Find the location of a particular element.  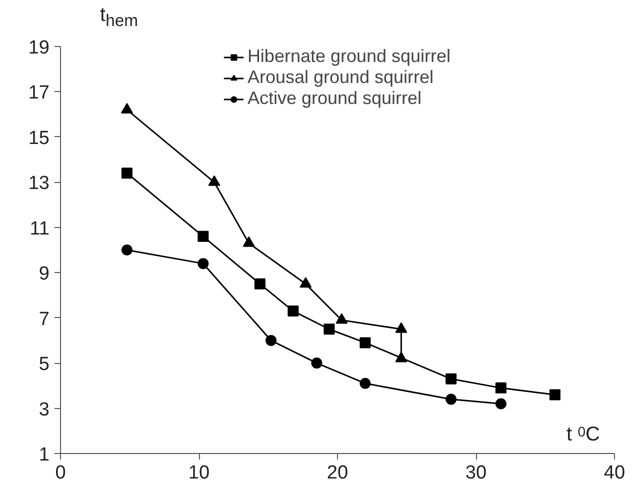

y-axis-title: t$_{hem}$ is located at coordinates (119, 17).